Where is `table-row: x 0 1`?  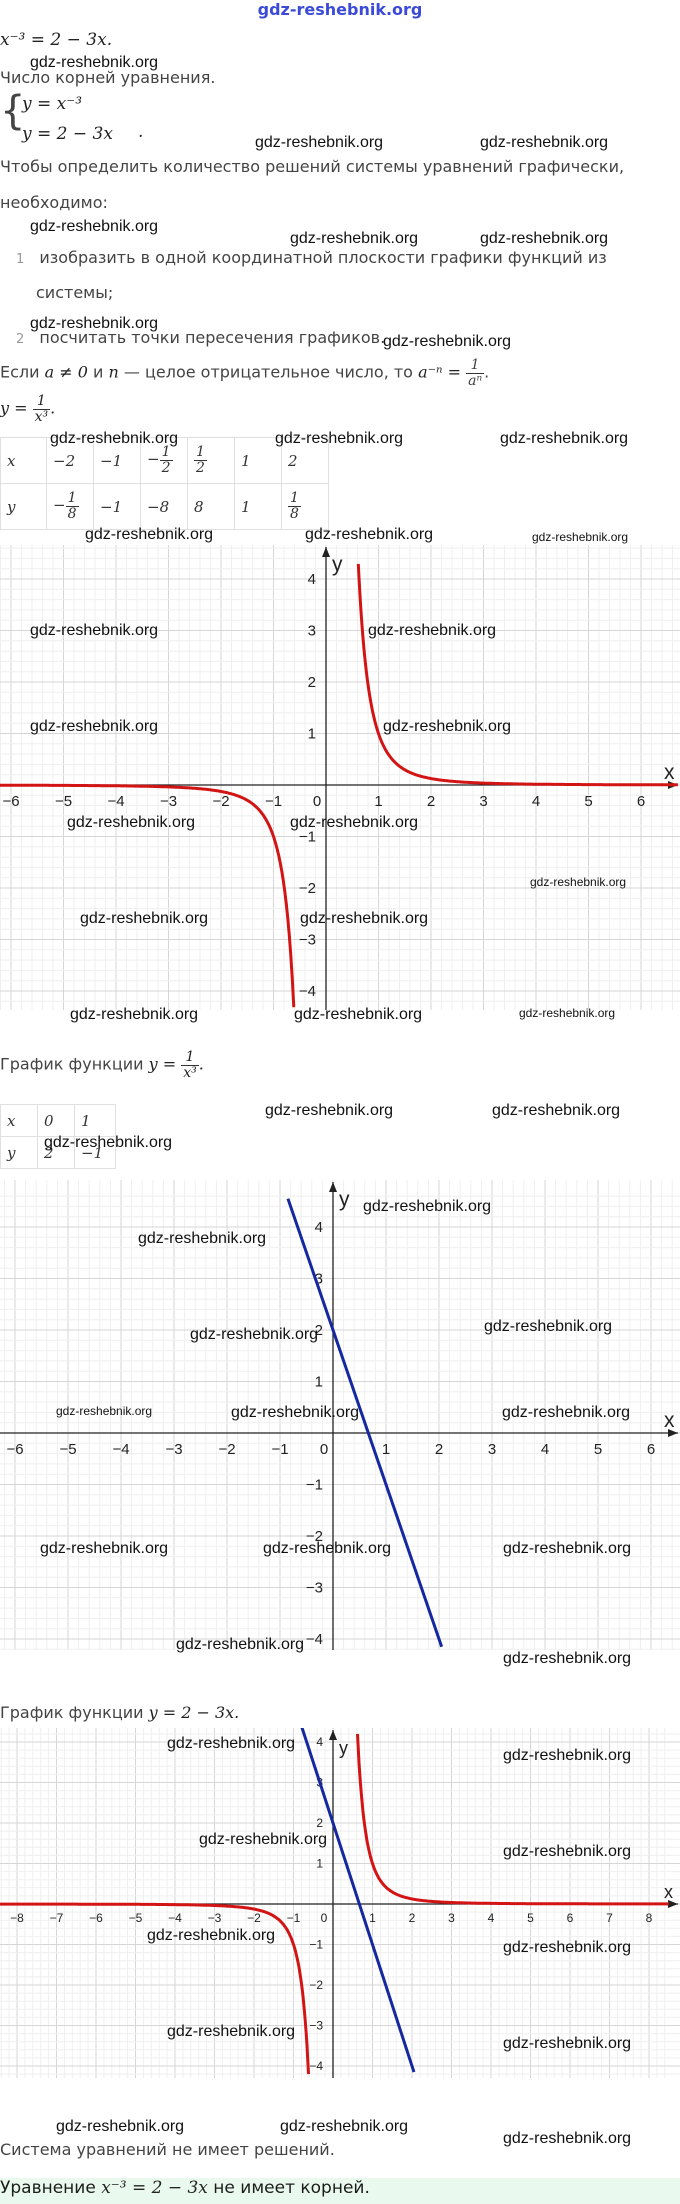 table-row: x 0 1 is located at coordinates (58, 1120).